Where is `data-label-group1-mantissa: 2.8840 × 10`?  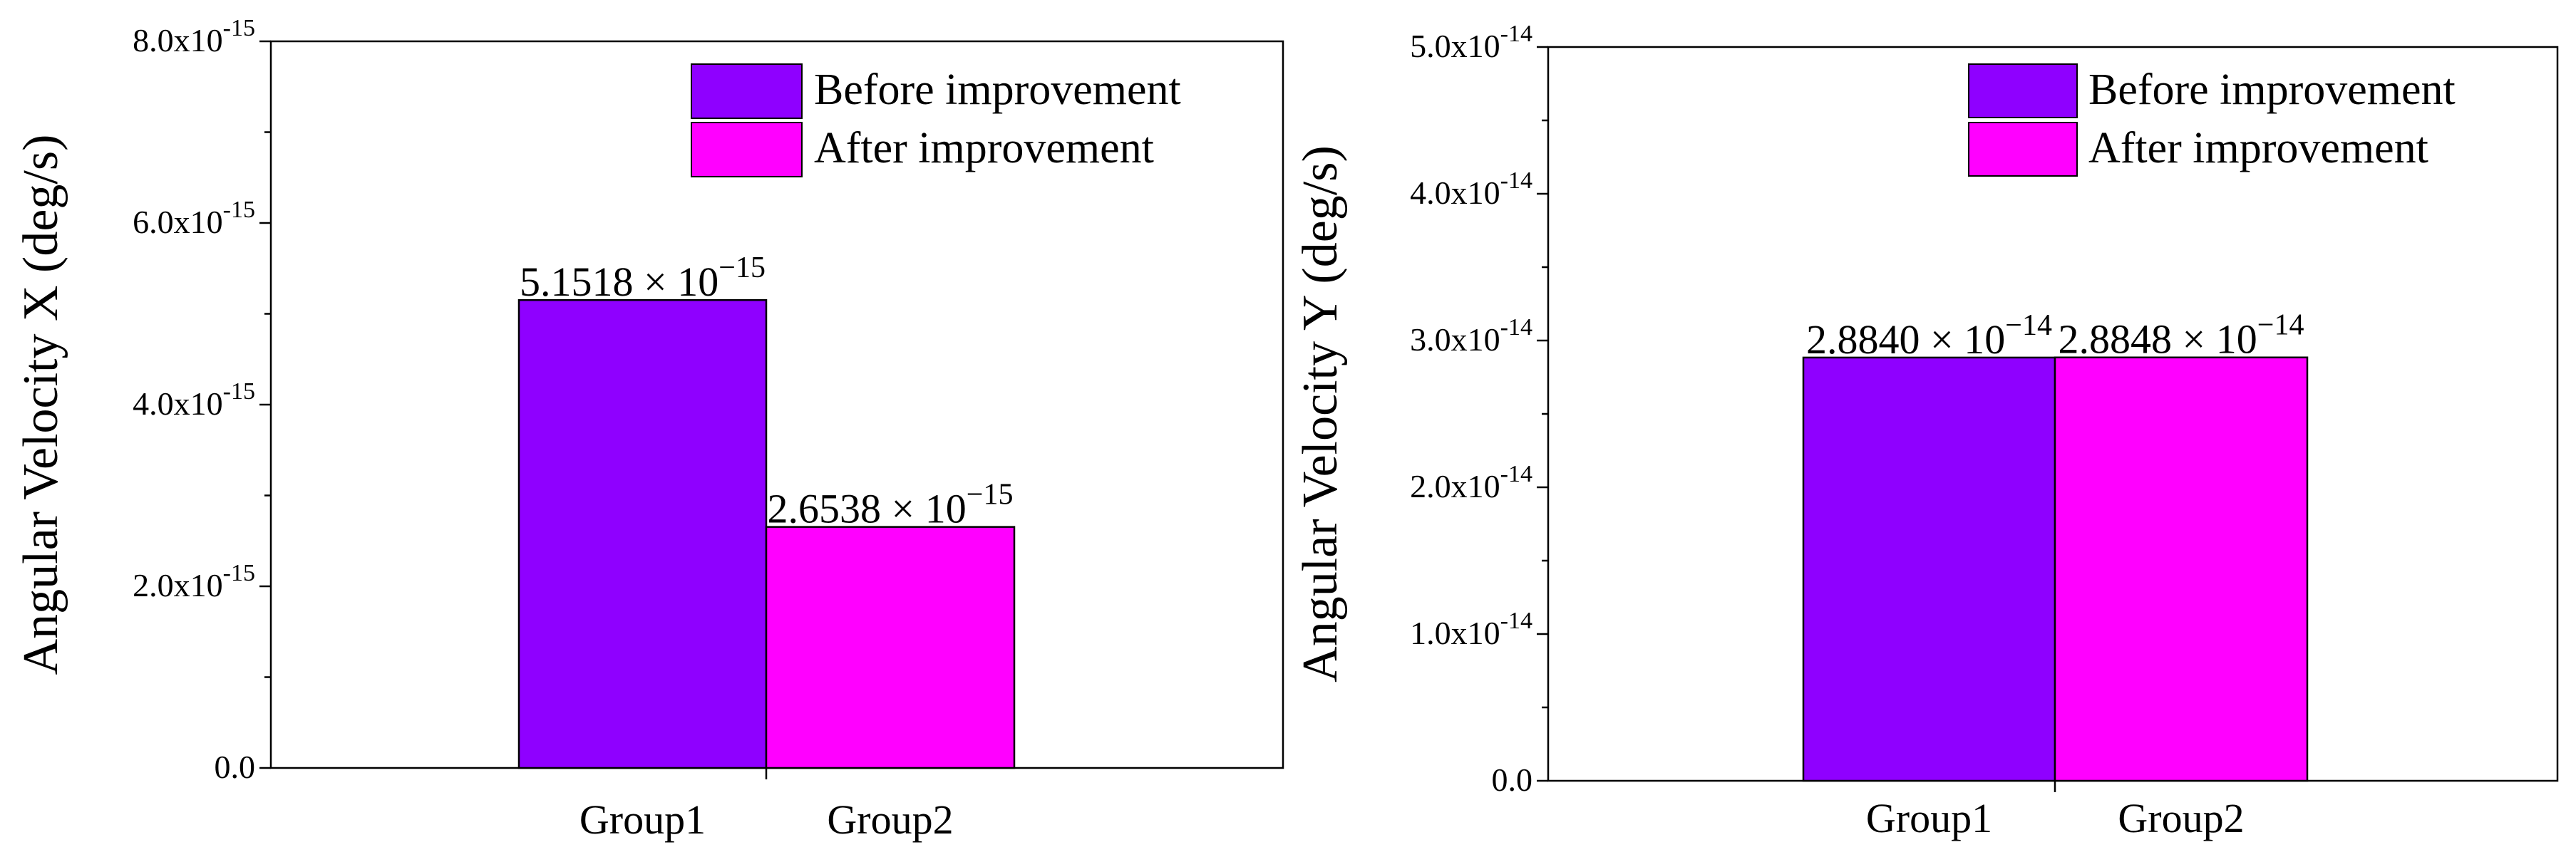
data-label-group1-mantissa: 2.8840 × 10 is located at coordinates (1905, 340).